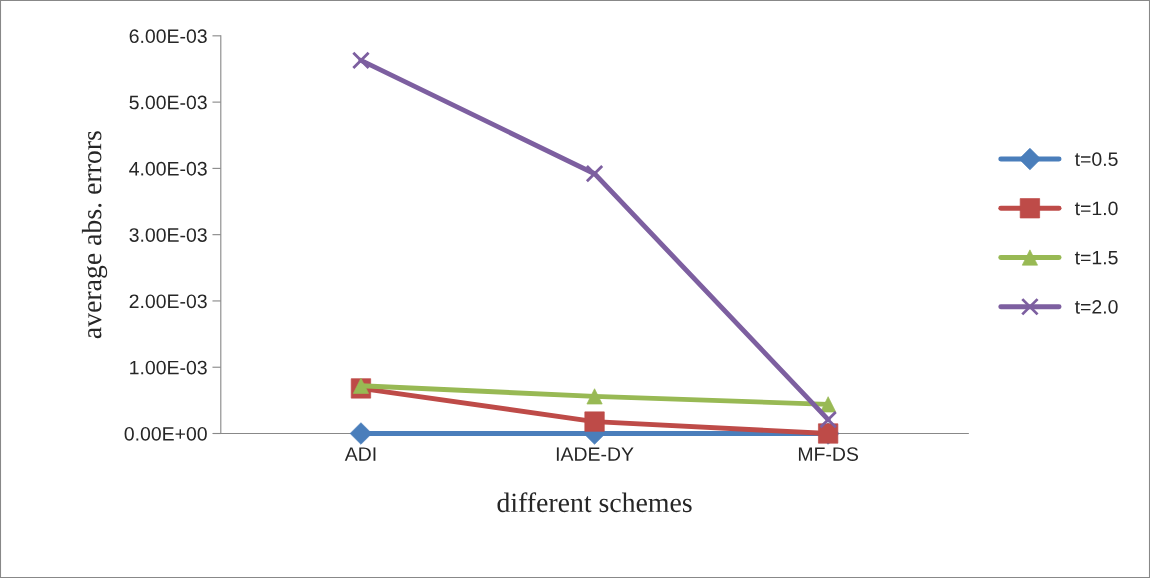  I want to click on y-tick-label: 0.00E+00, so click(165, 433).